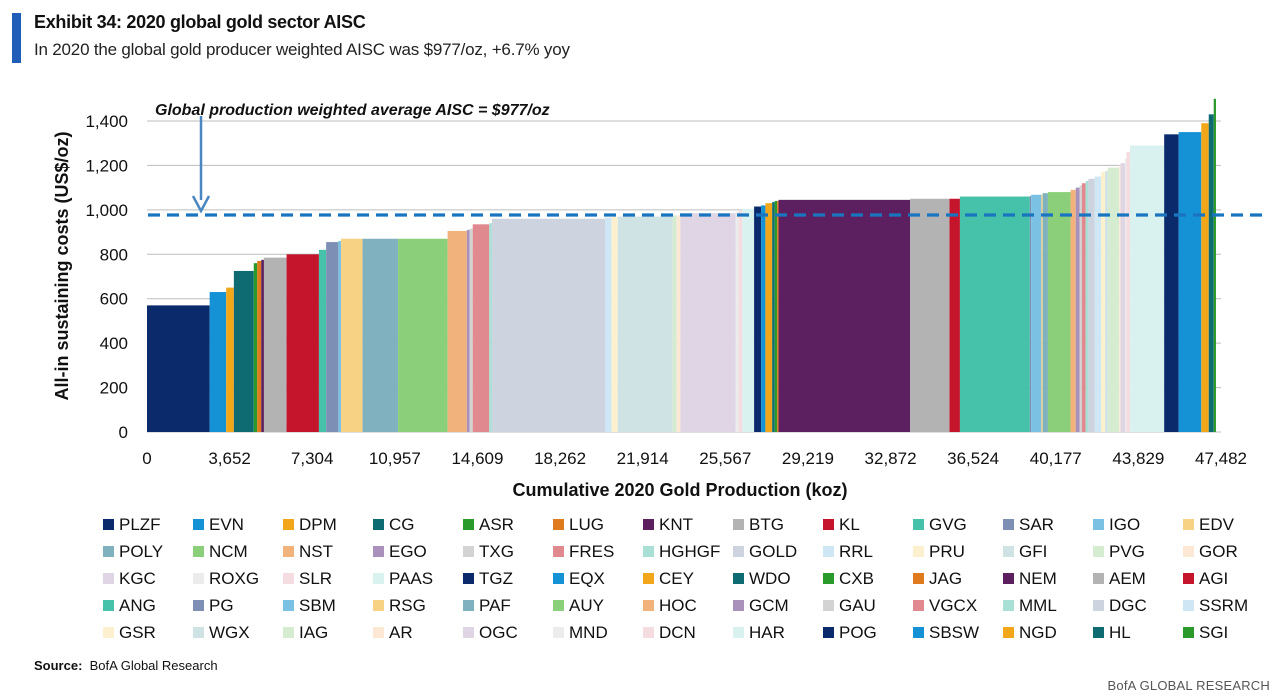  What do you see at coordinates (1059, 312) in the screenshot?
I see `bar-auy` at bounding box center [1059, 312].